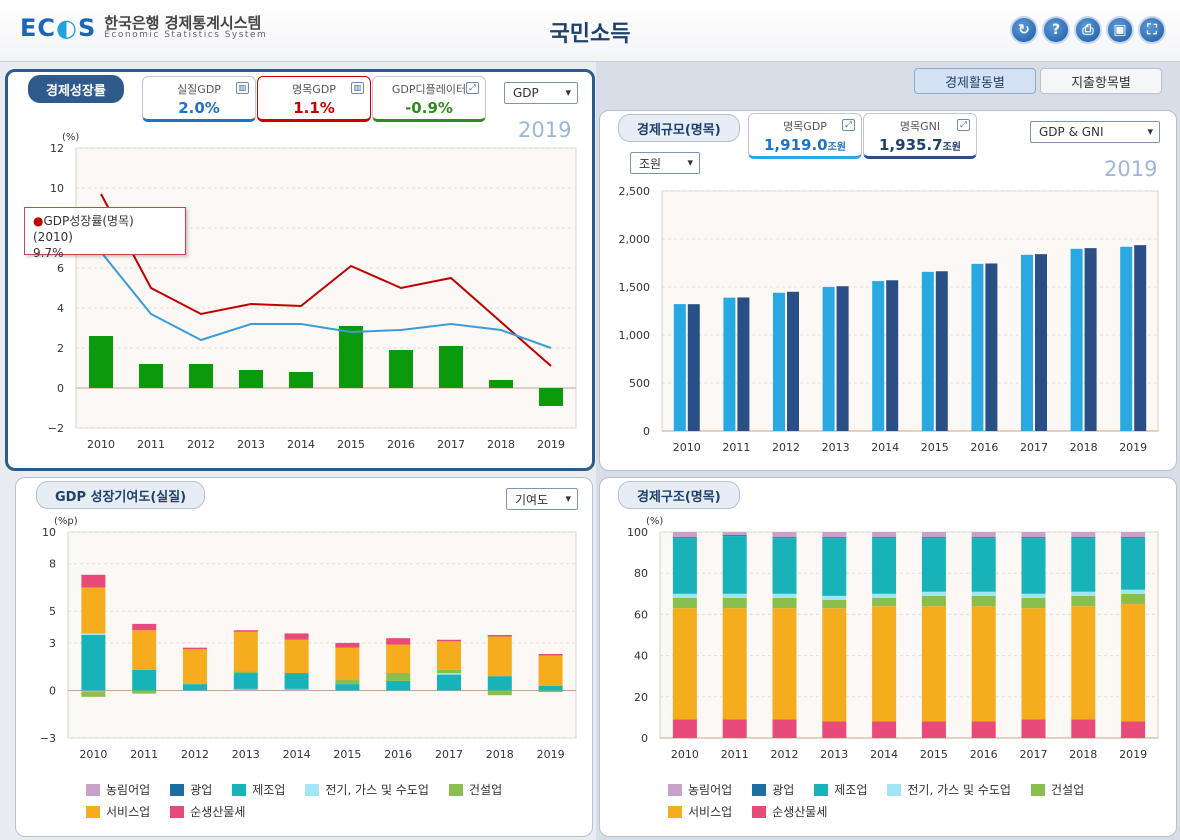 The width and height of the screenshot is (1180, 840). I want to click on y-tick-label: 1,500, so click(635, 287).